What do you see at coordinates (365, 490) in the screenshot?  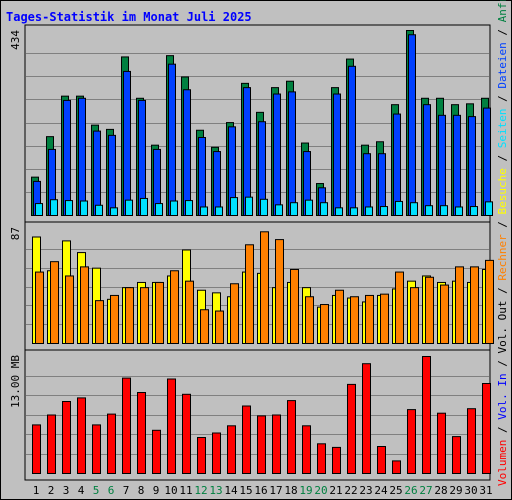 I see `x-tick-day-23: 23` at bounding box center [365, 490].